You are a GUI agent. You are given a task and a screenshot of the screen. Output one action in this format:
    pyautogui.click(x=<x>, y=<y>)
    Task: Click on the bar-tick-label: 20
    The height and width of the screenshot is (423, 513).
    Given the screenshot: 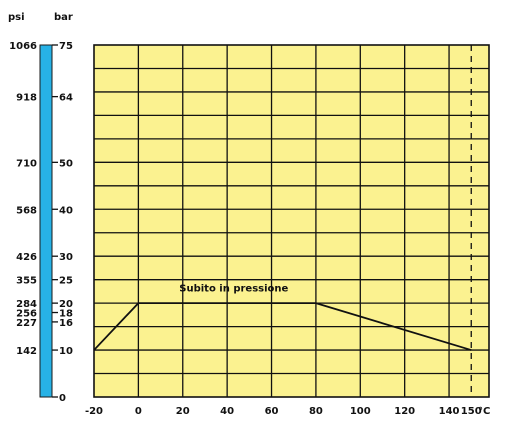 What is the action you would take?
    pyautogui.click(x=66, y=304)
    